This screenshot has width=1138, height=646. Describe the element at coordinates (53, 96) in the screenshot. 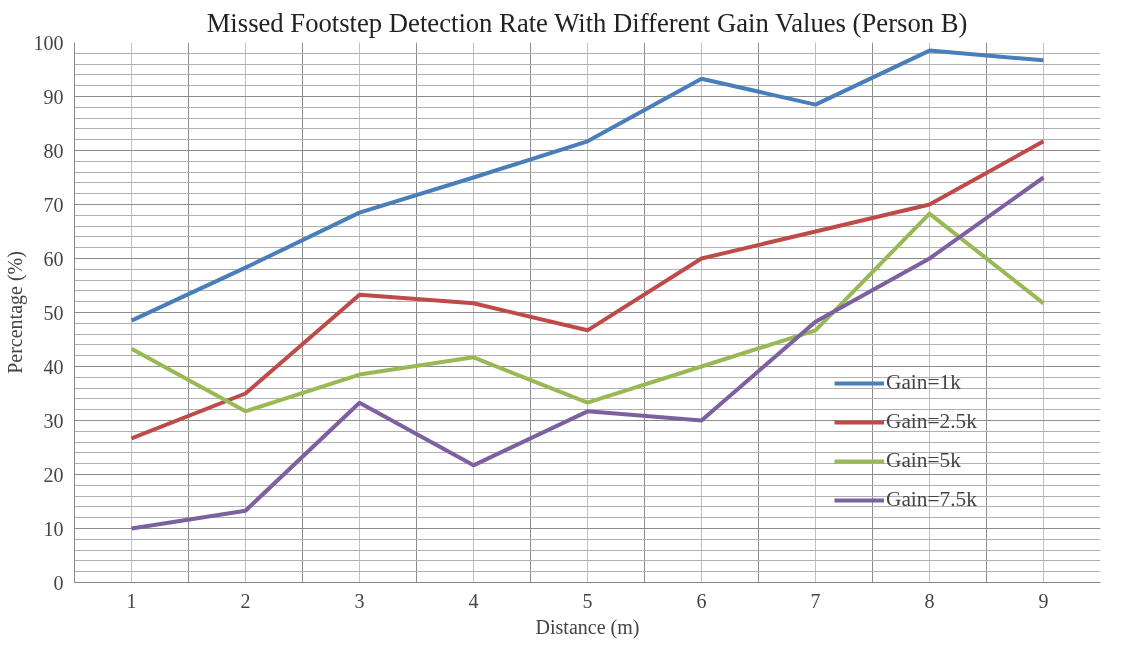

I see `y-tick-label: 90` at that location.